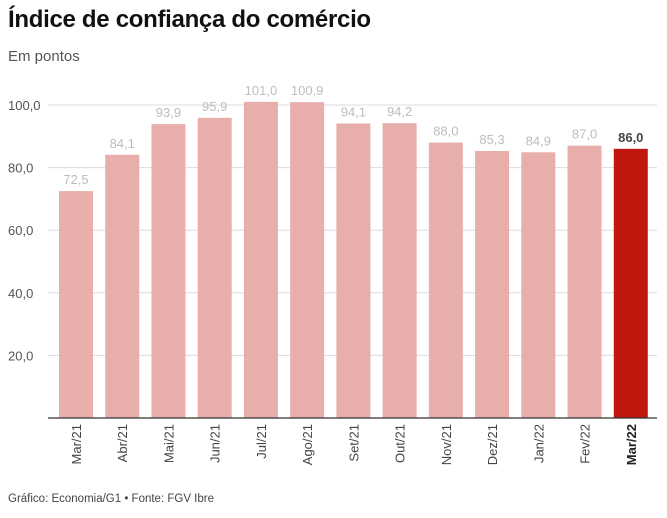 The height and width of the screenshot is (518, 667). What do you see at coordinates (399, 111) in the screenshot?
I see `value-label: 94,2` at bounding box center [399, 111].